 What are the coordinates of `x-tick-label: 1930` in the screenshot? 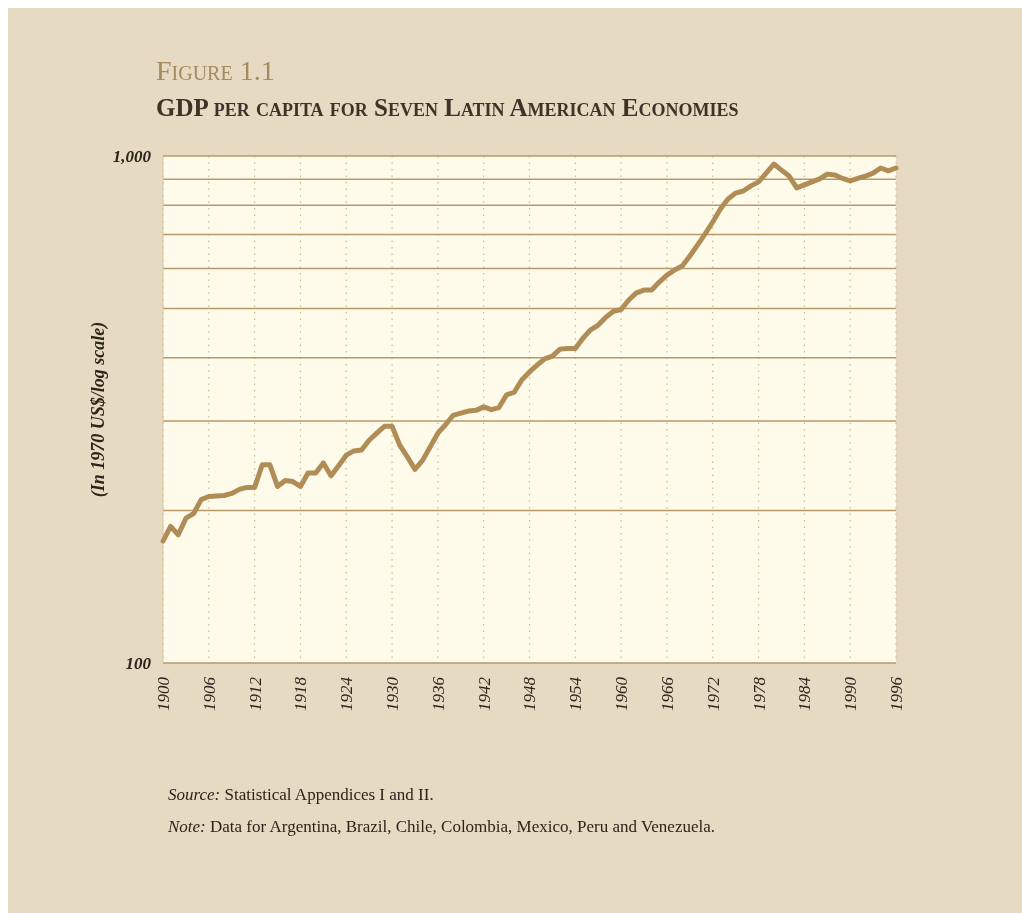 It's located at (393, 693).